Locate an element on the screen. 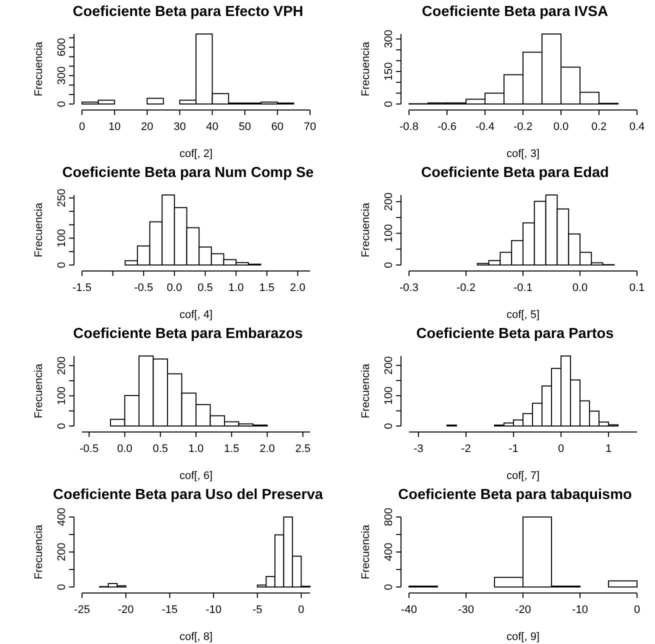  x-tick-label: -15 is located at coordinates (170, 610).